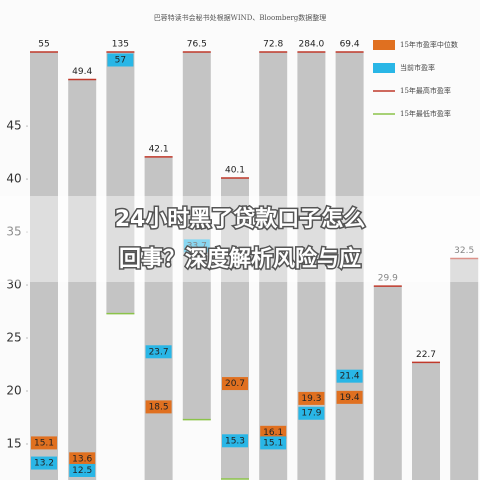 The image size is (480, 480). I want to click on y-tick-label: 25, so click(13, 338).